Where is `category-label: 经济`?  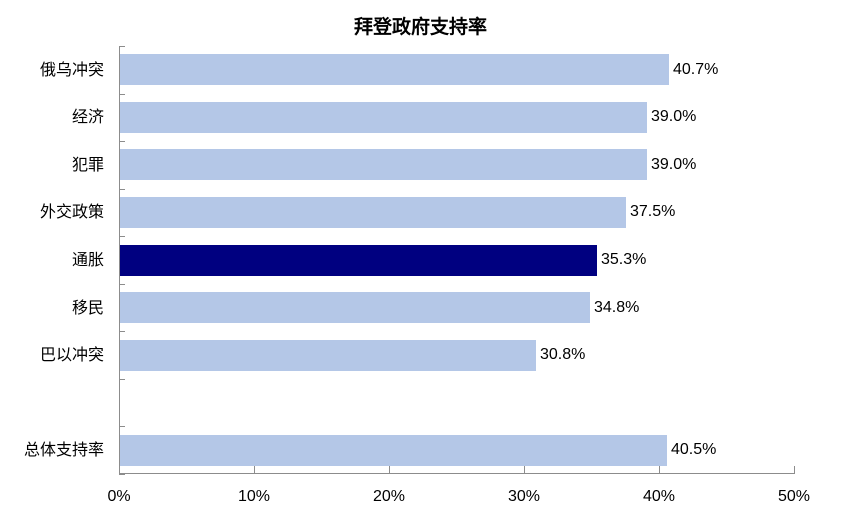
category-label: 经济 is located at coordinates (87, 116).